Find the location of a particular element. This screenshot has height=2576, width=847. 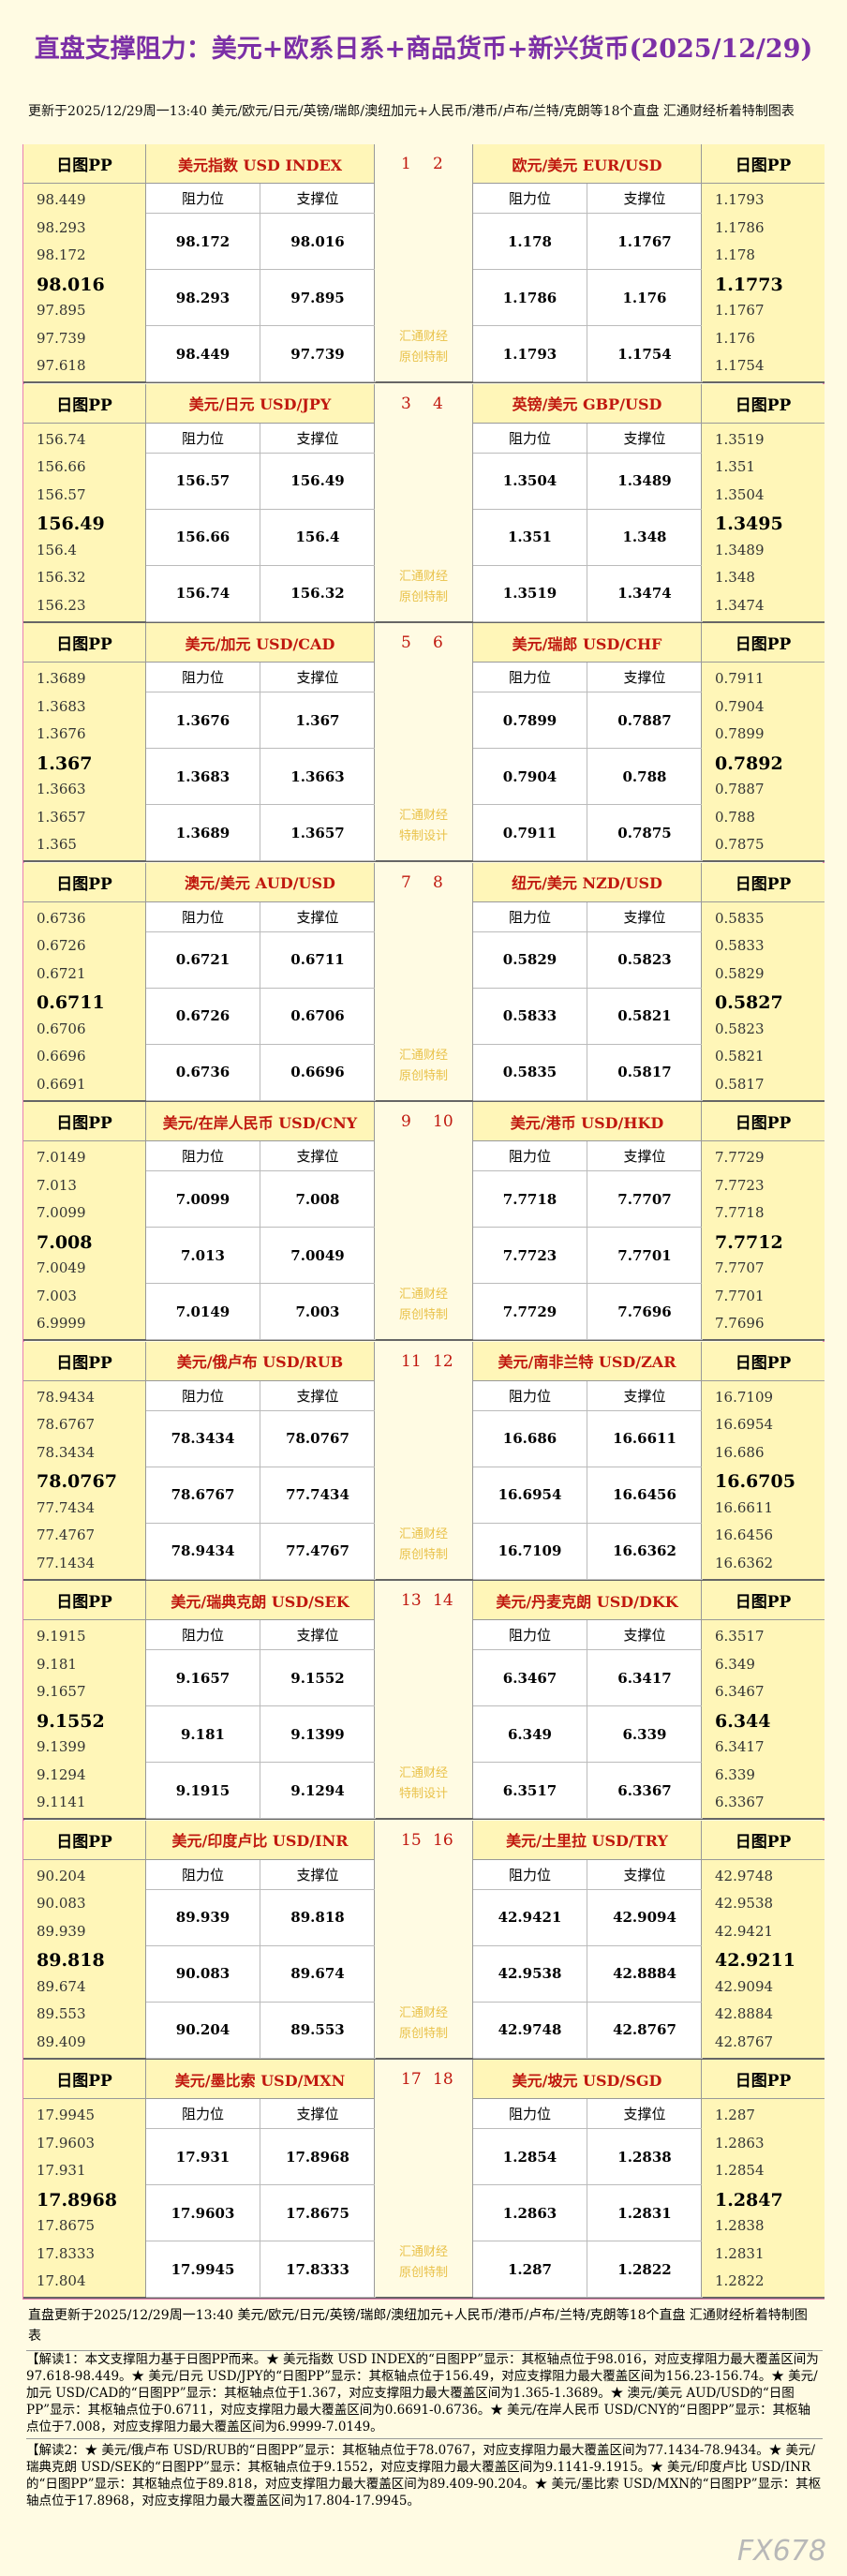

resistance-value: 16.6954 is located at coordinates (530, 1495).